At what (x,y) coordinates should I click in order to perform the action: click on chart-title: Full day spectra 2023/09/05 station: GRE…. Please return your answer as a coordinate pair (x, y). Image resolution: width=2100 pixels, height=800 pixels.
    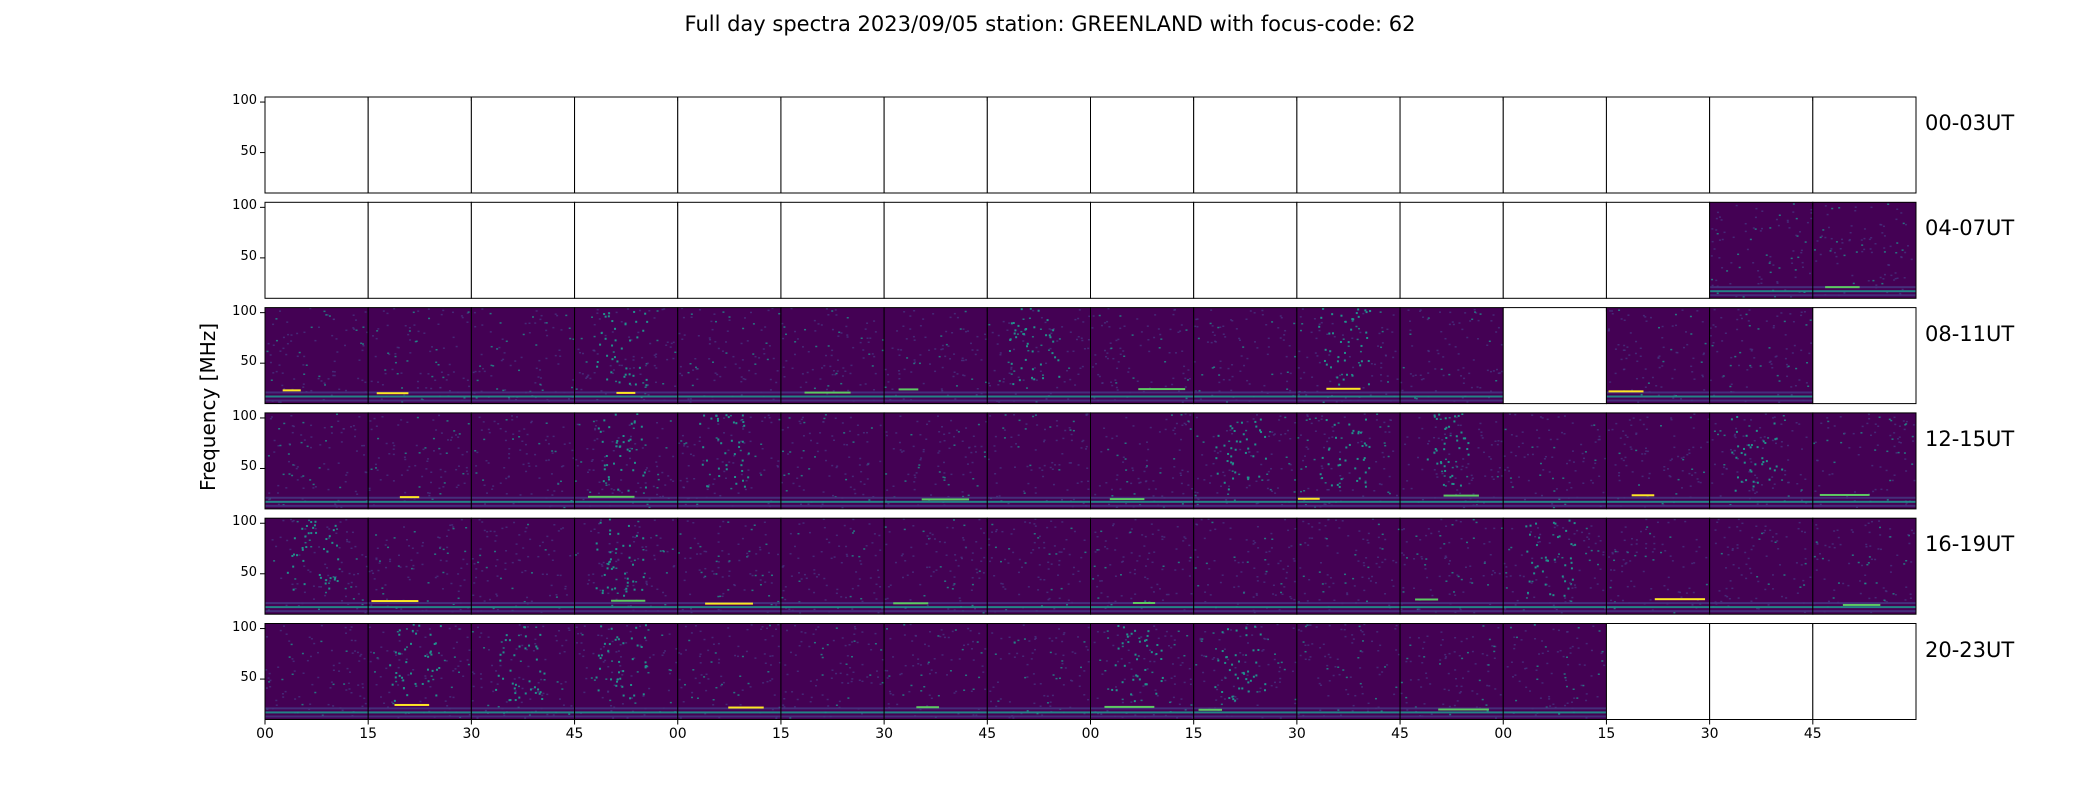
    Looking at the image, I should click on (1050, 24).